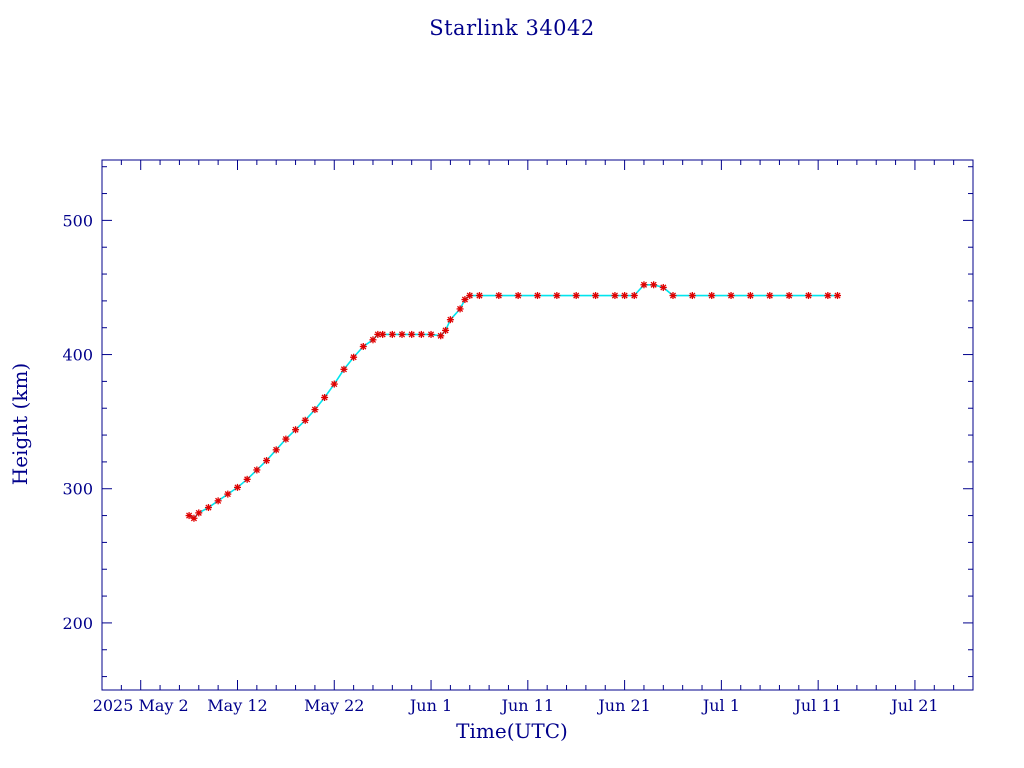 The width and height of the screenshot is (1024, 768). I want to click on chart-title: Starlink 34042, so click(512, 28).